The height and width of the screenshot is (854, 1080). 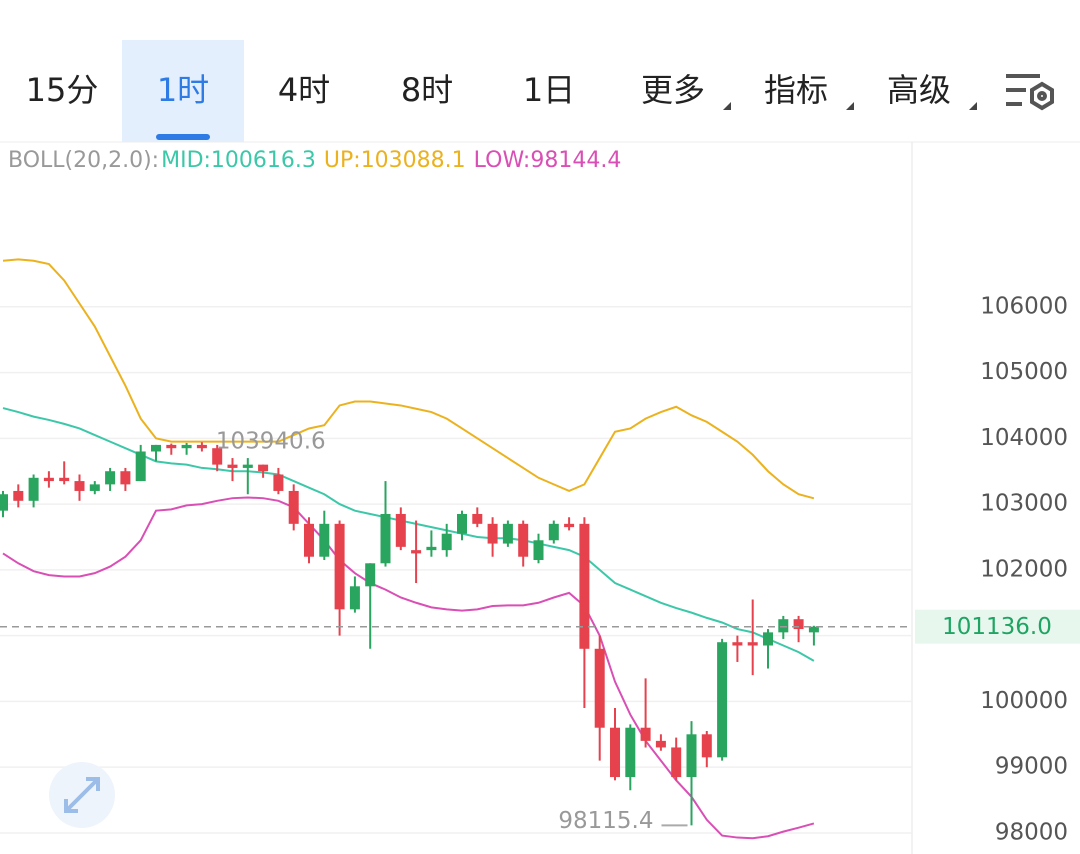 What do you see at coordinates (796, 90) in the screenshot?
I see `tab: 指标` at bounding box center [796, 90].